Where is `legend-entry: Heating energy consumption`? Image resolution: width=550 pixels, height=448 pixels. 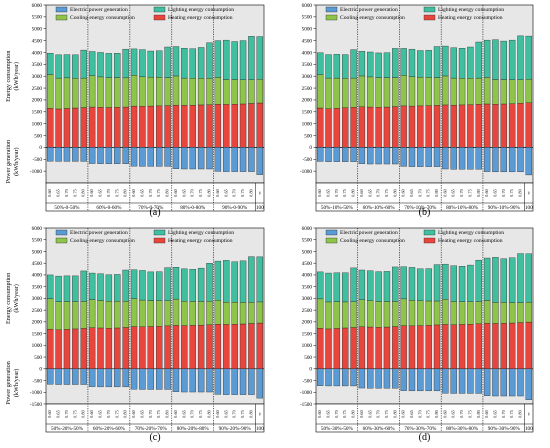
legend-entry: Heating energy consumption is located at coordinates (200, 18).